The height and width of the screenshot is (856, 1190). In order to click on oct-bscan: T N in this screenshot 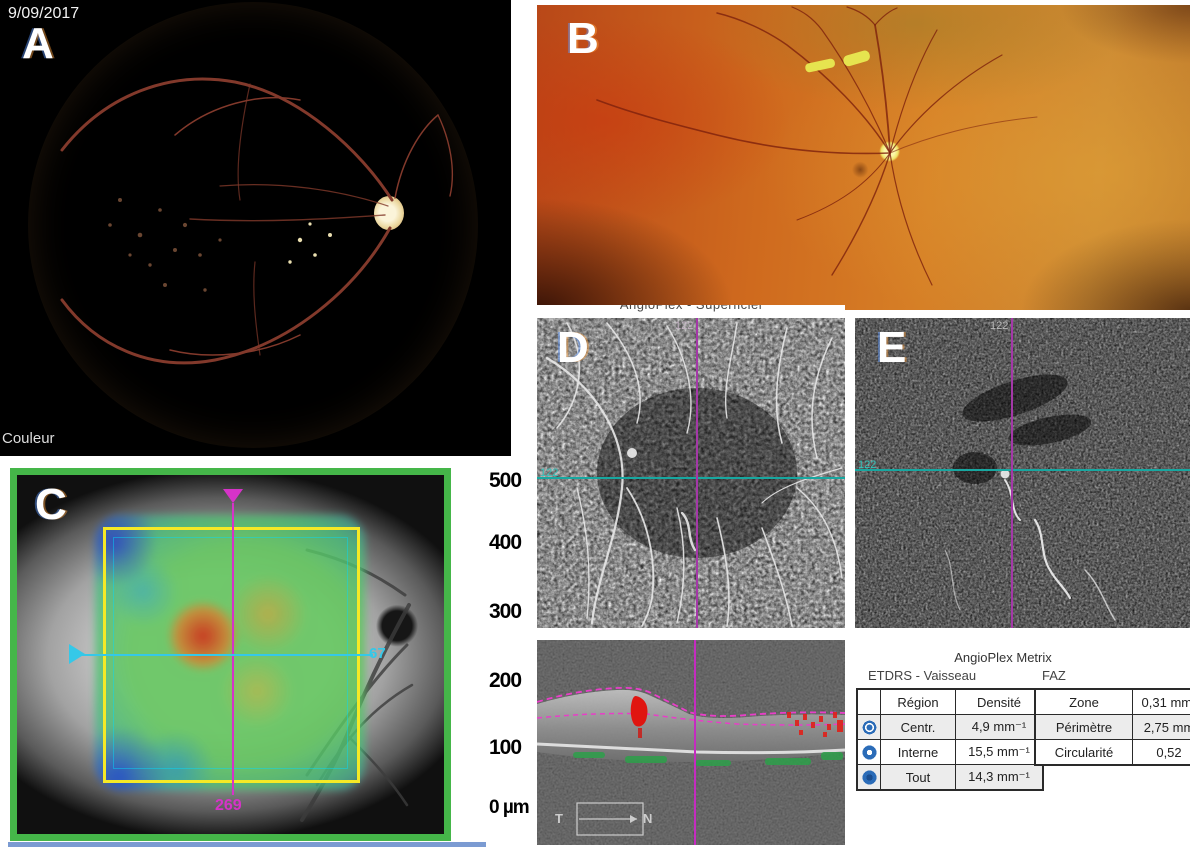, I will do `click(691, 742)`.